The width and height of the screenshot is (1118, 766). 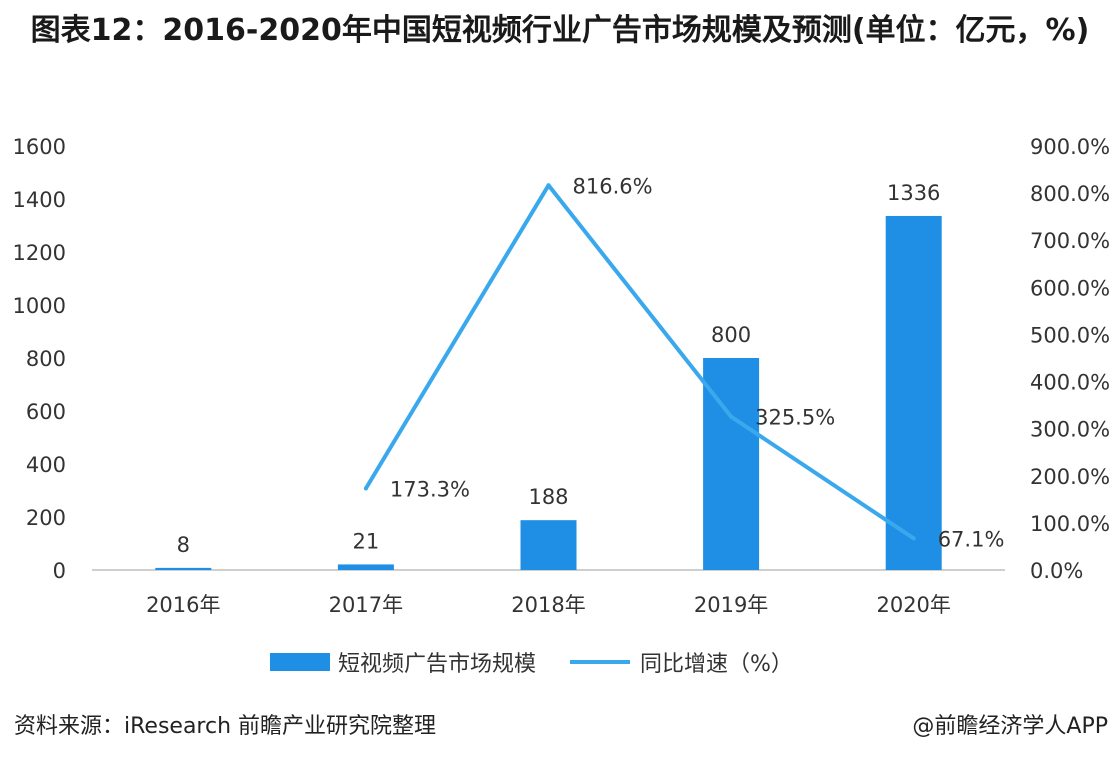 What do you see at coordinates (600, 662) in the screenshot?
I see `legend-line-swatch` at bounding box center [600, 662].